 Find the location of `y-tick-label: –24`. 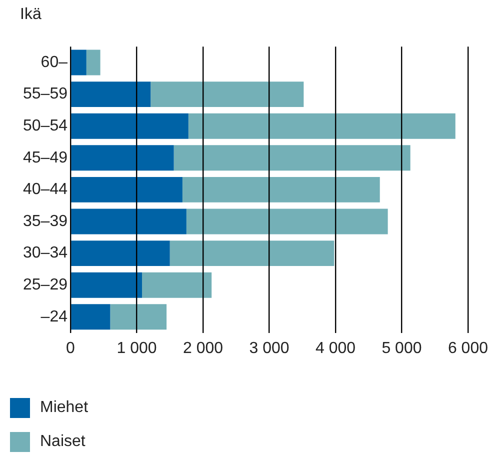

y-tick-label: –24 is located at coordinates (54, 317).